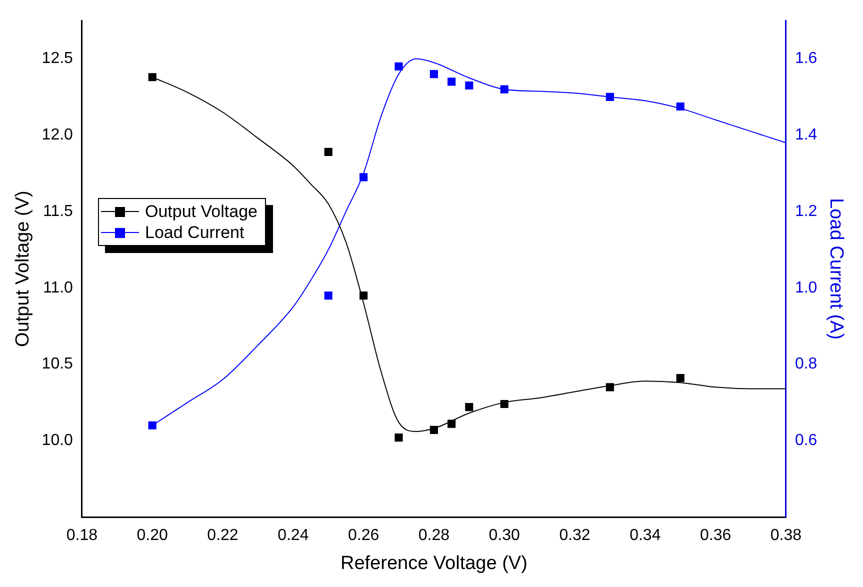 The width and height of the screenshot is (863, 587). I want to click on y-tick-label: 11.0, so click(58, 287).